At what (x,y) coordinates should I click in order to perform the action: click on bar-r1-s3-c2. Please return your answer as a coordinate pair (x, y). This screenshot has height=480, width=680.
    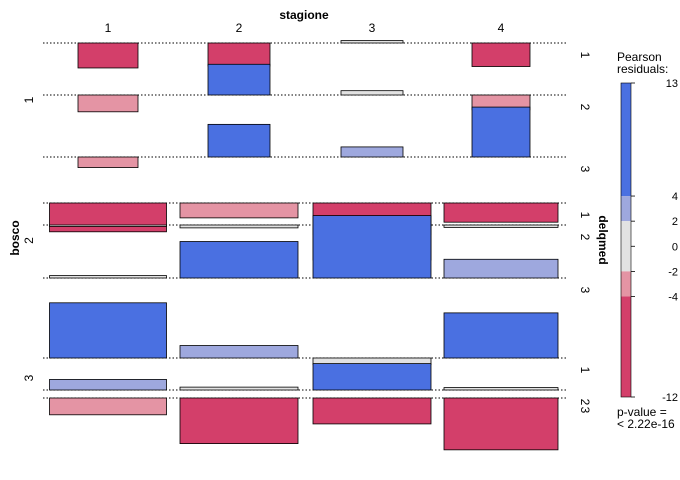
    Looking at the image, I should click on (239, 140).